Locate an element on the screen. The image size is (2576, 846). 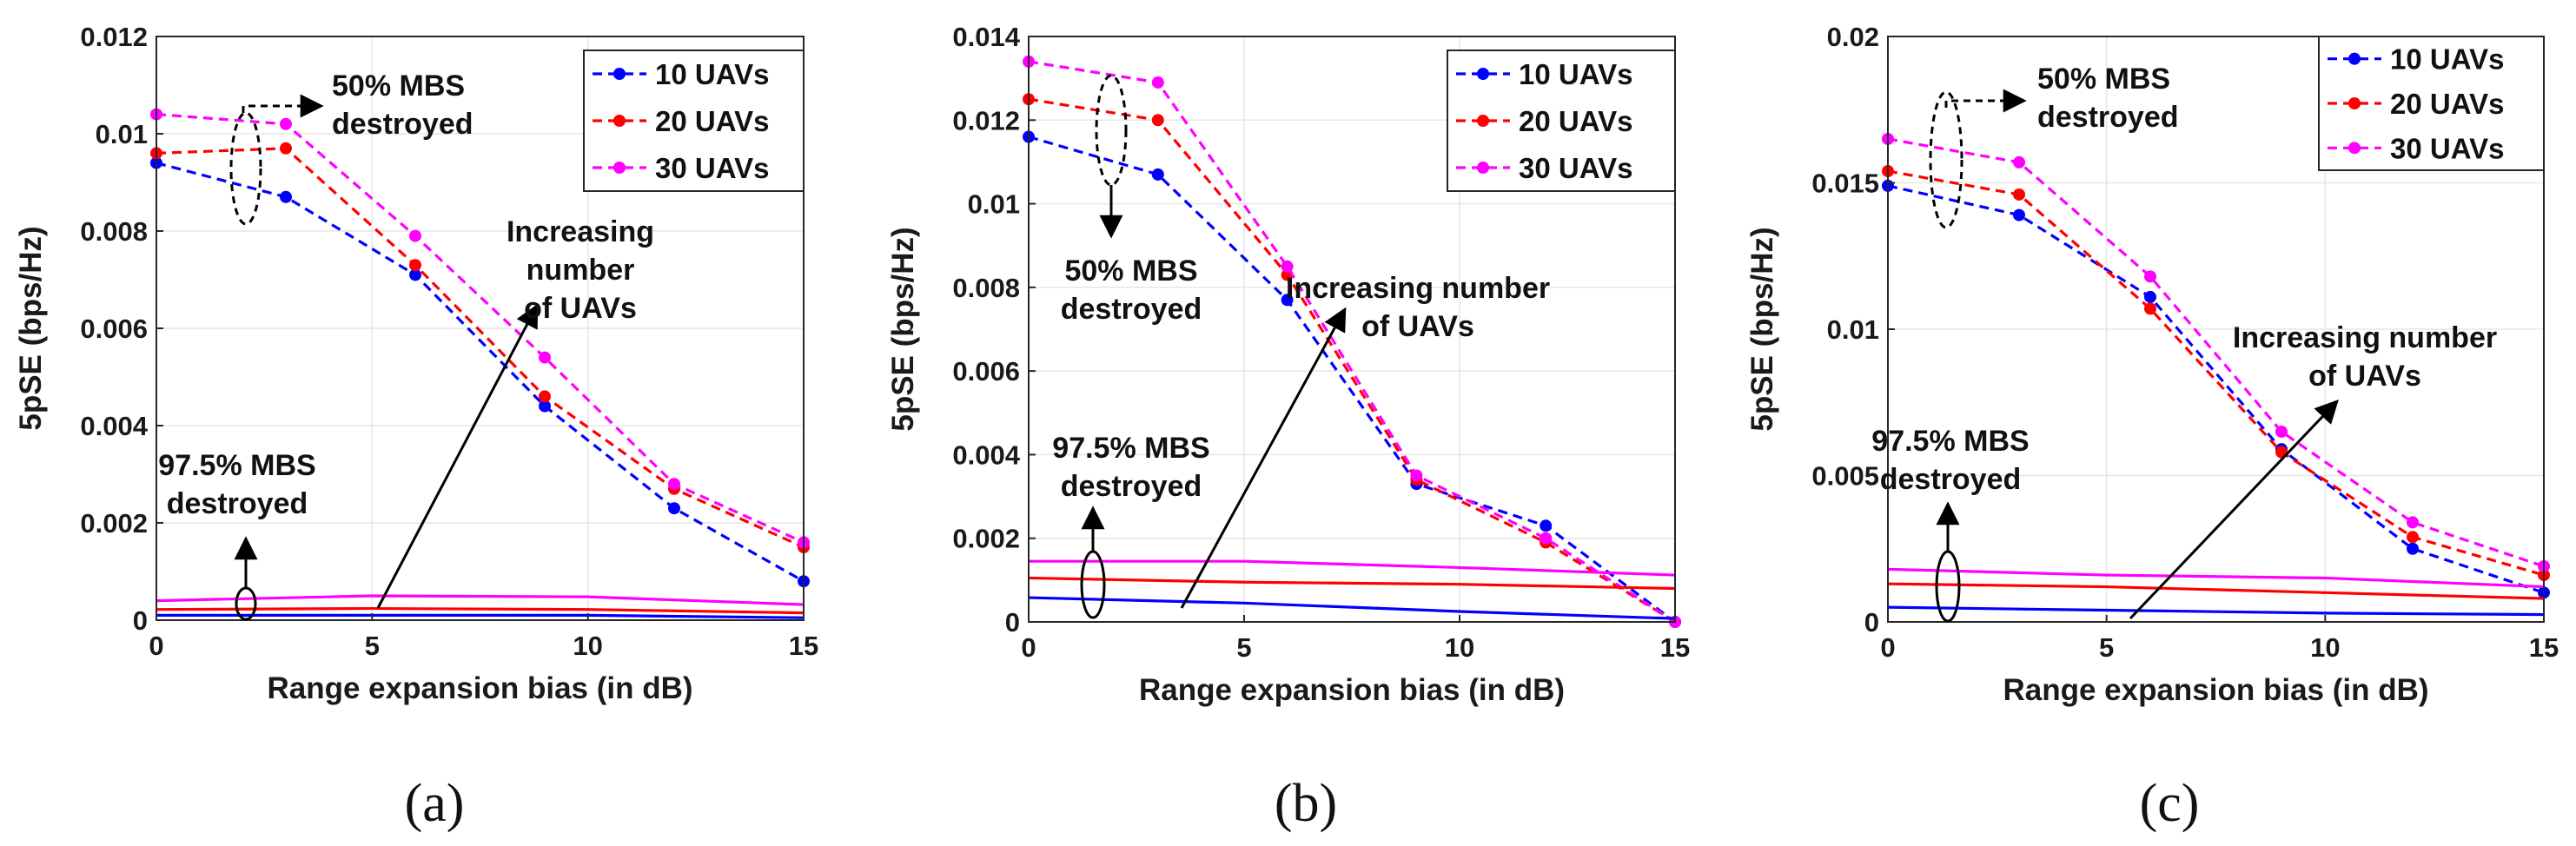
x-tick-label: 5 is located at coordinates (2106, 647).